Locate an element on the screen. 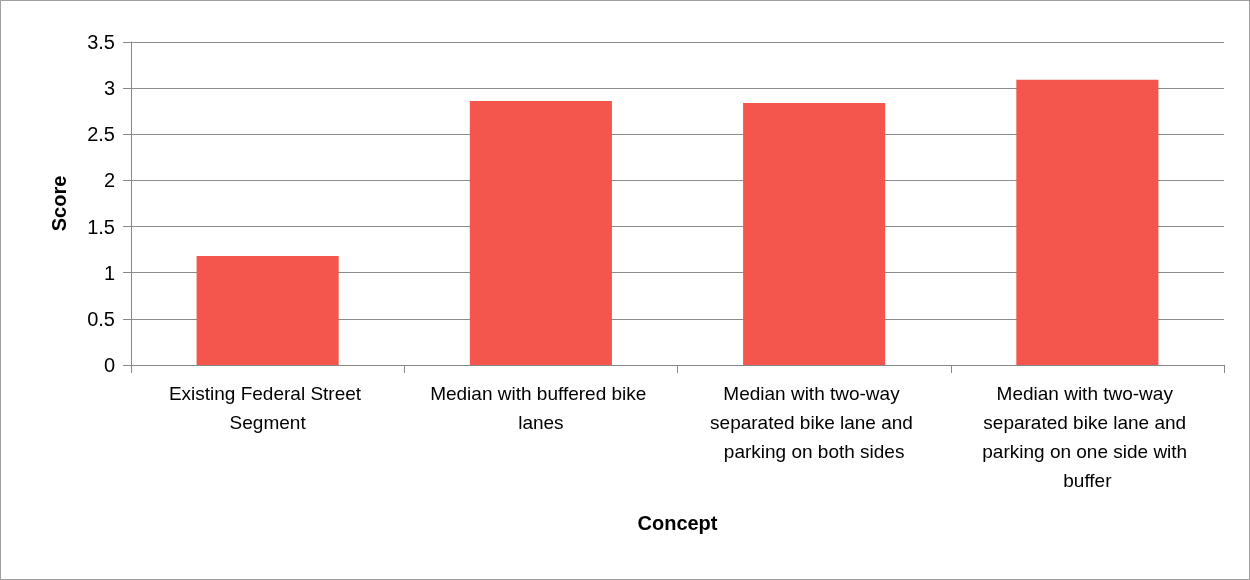  y-tick-label: 2 is located at coordinates (109, 180).